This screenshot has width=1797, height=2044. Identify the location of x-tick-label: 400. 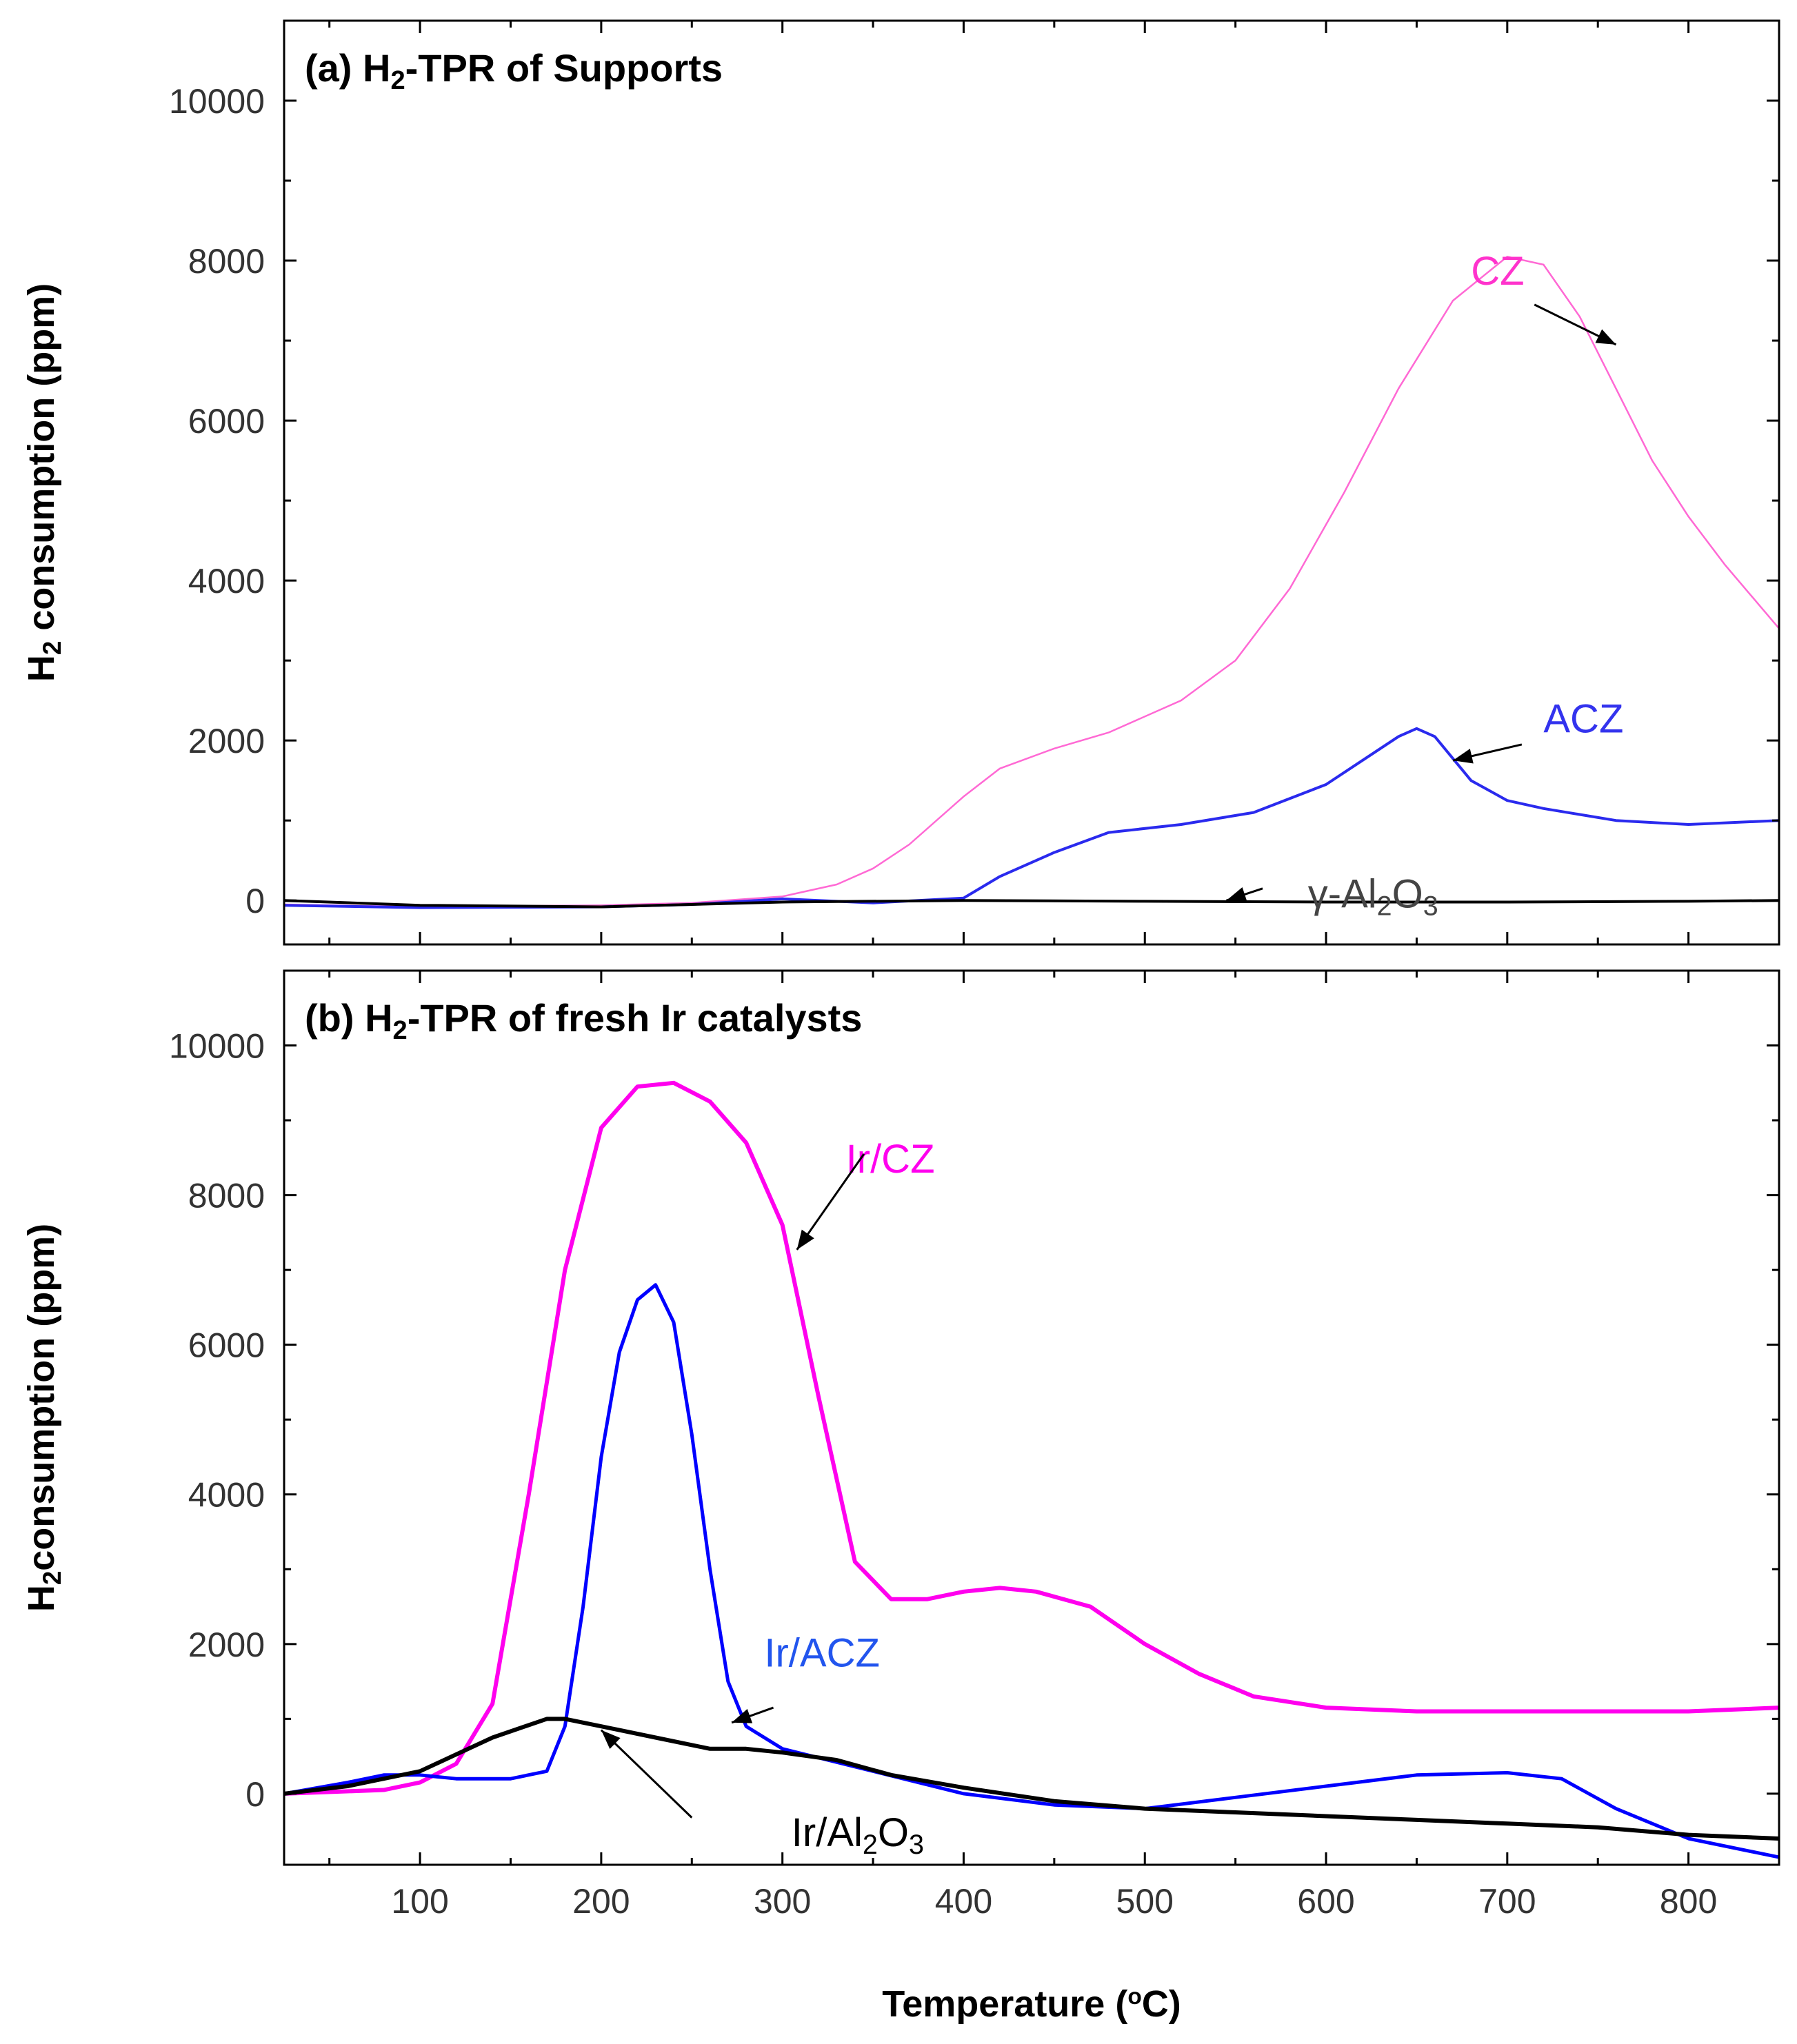
(963, 1902).